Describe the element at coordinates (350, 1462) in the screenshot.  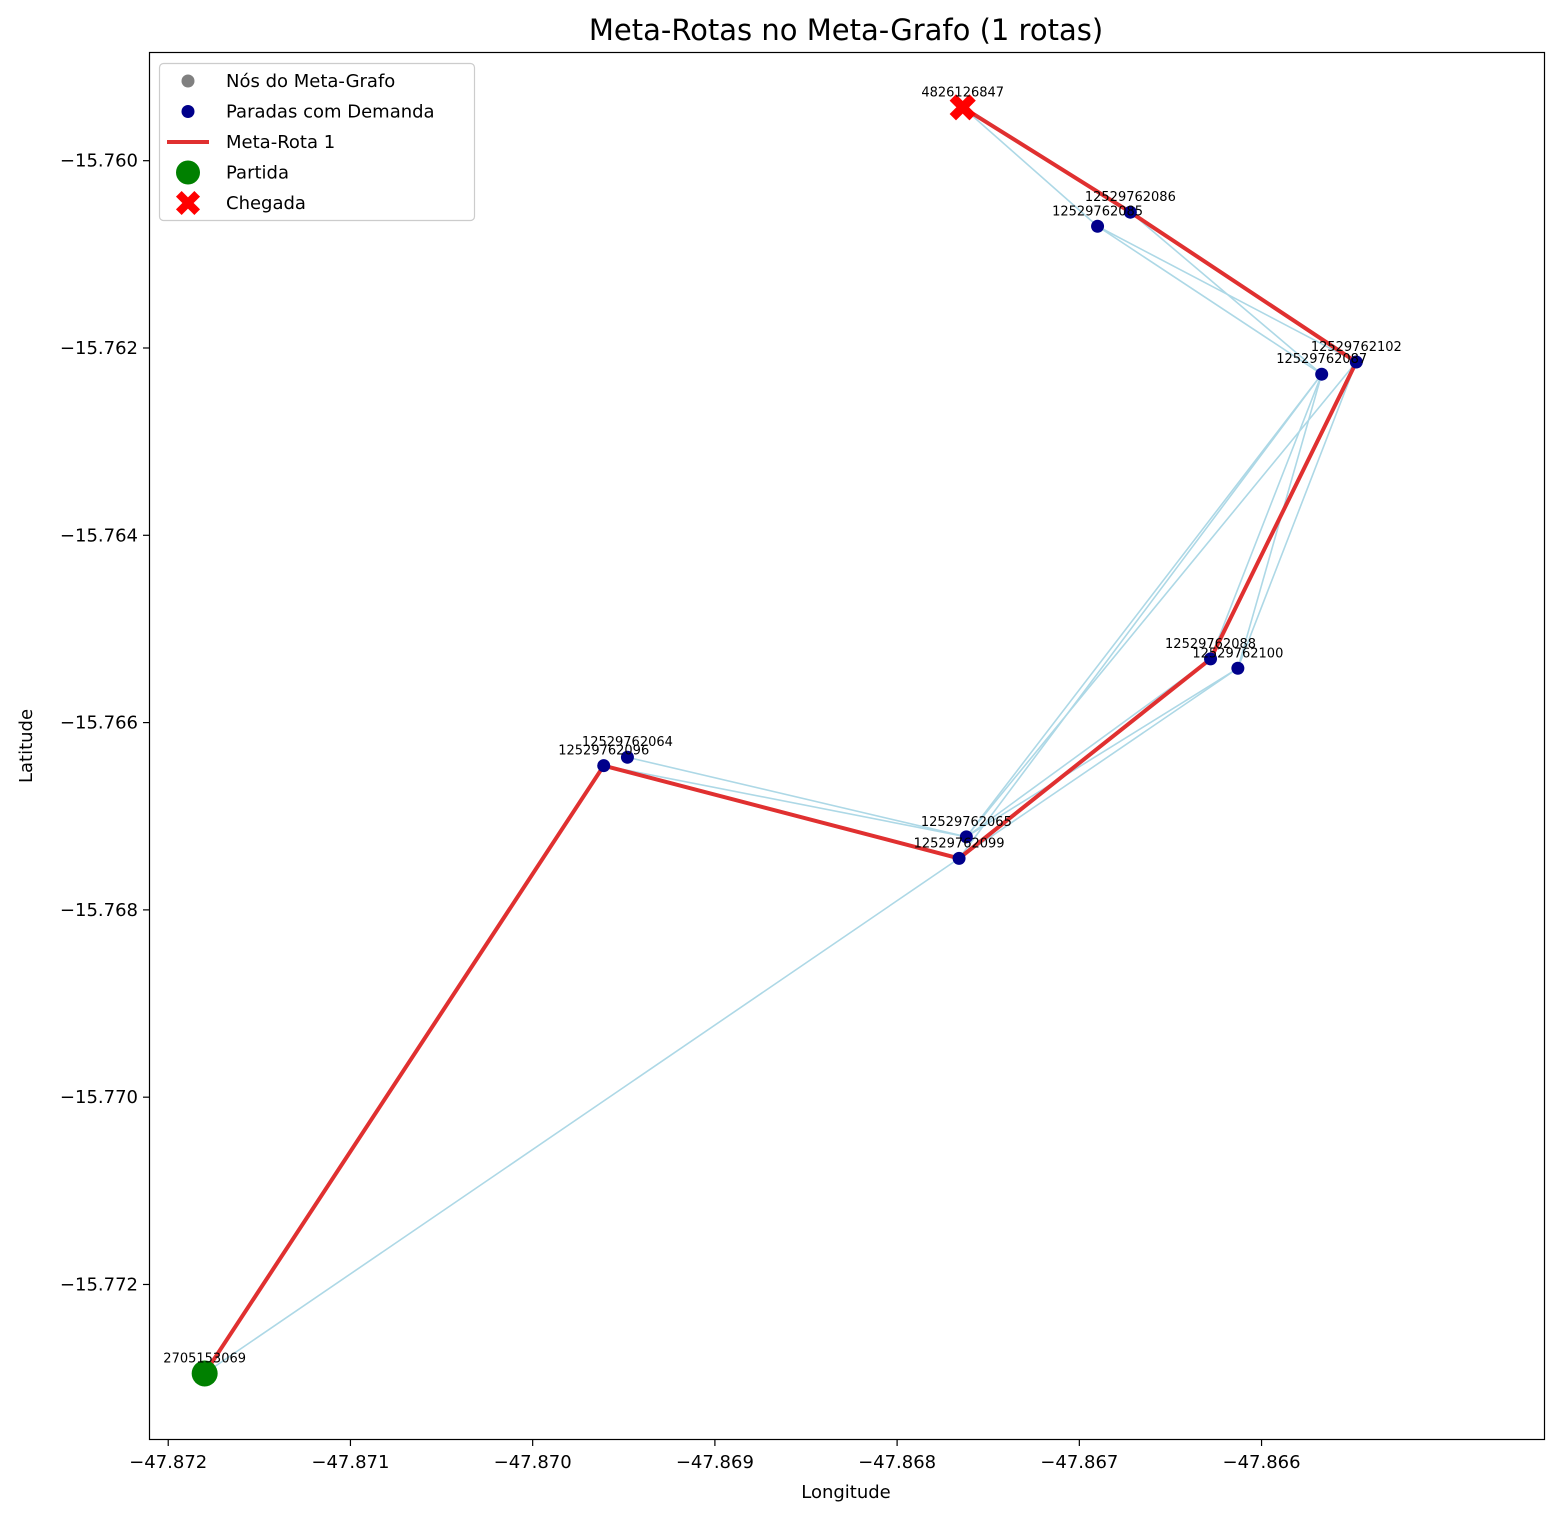
I see `x-tick-label: −47.871` at that location.